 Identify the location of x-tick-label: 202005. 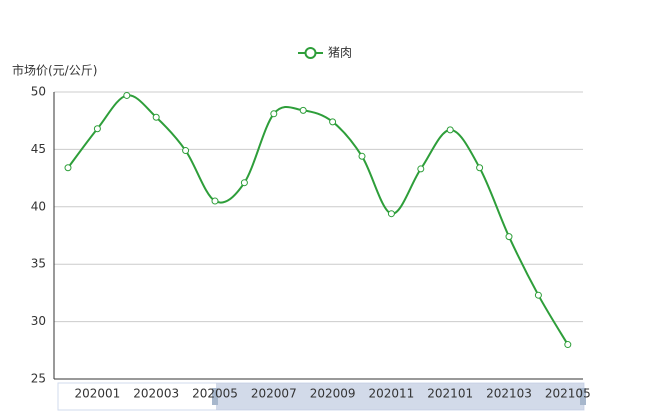
(215, 394).